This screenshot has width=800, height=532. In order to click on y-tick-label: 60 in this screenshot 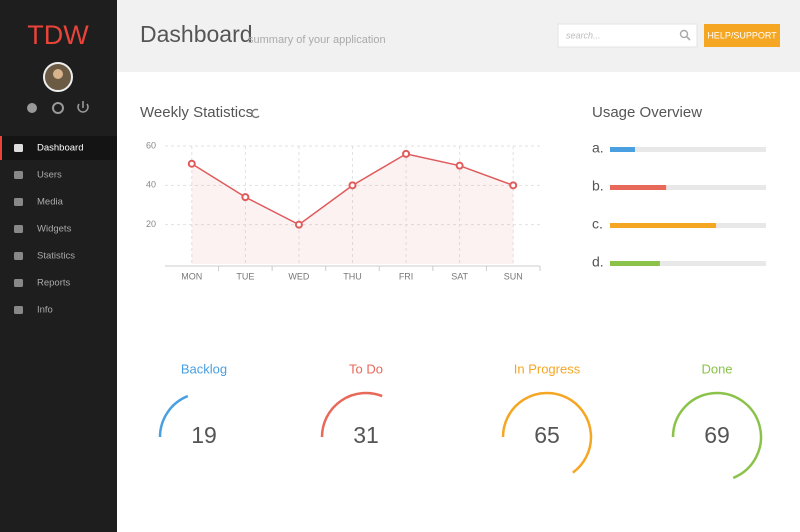, I will do `click(151, 145)`.